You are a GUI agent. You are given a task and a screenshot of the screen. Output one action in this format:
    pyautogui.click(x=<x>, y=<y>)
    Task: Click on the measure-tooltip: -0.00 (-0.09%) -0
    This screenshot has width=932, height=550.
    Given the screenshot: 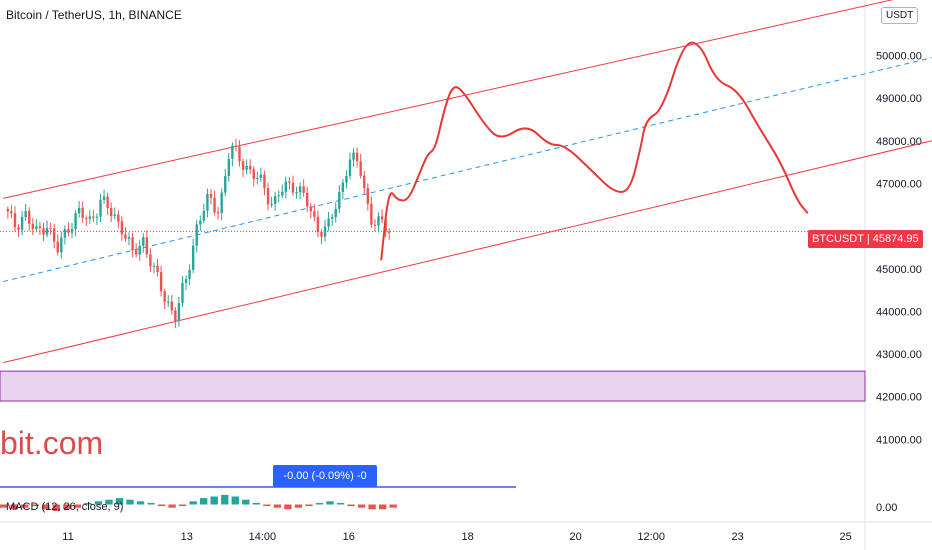 What is the action you would take?
    pyautogui.click(x=325, y=476)
    